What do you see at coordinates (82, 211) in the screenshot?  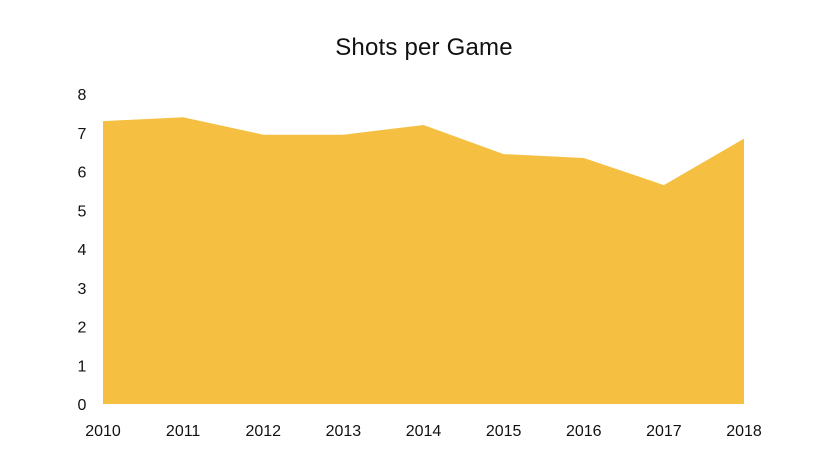 I see `y-tick-label: 5` at bounding box center [82, 211].